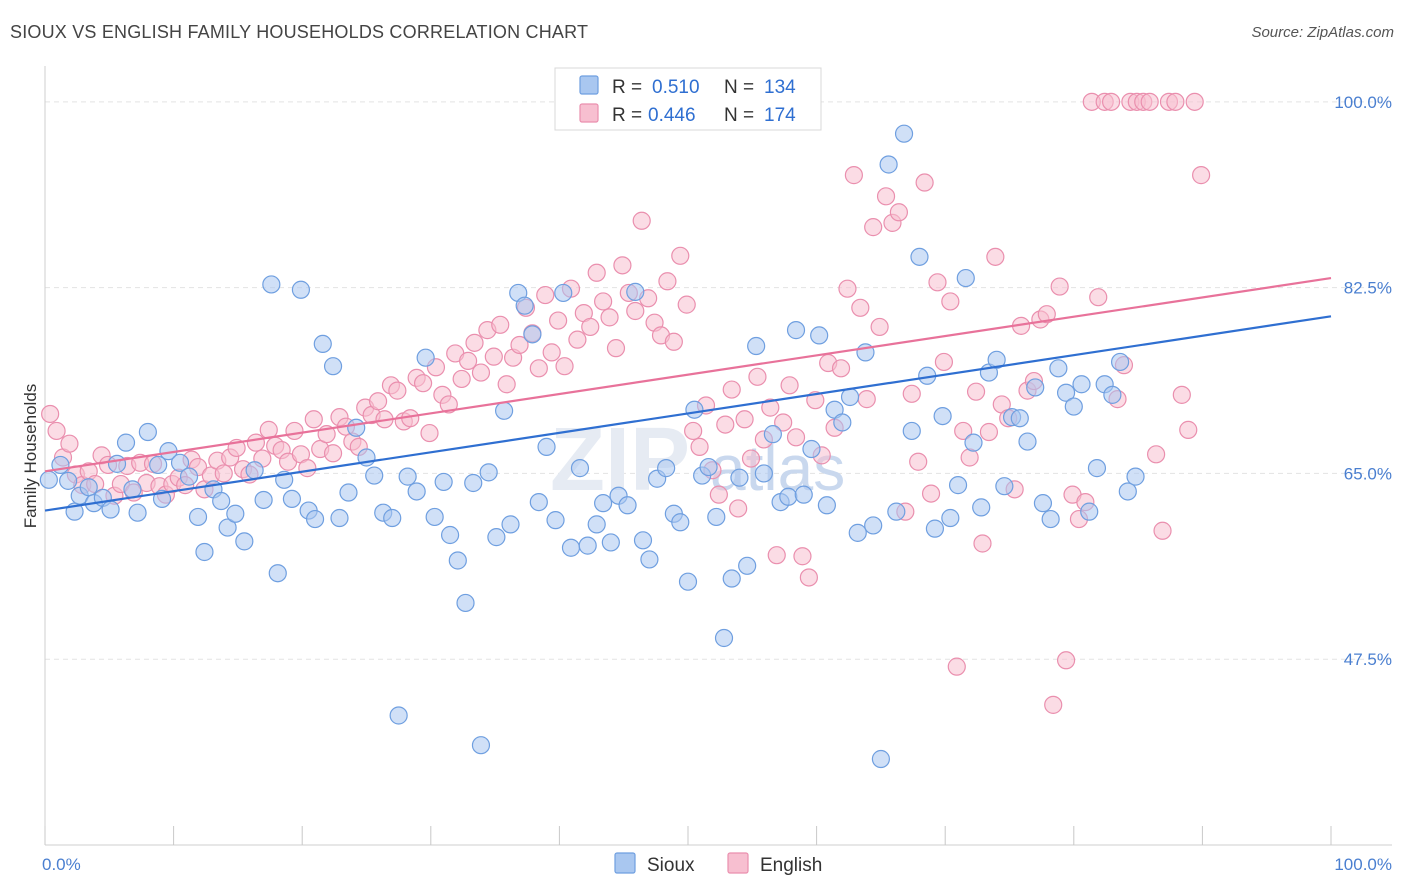 This screenshot has width=1406, height=892. I want to click on legend-r-label-sioux: R =, so click(627, 87).